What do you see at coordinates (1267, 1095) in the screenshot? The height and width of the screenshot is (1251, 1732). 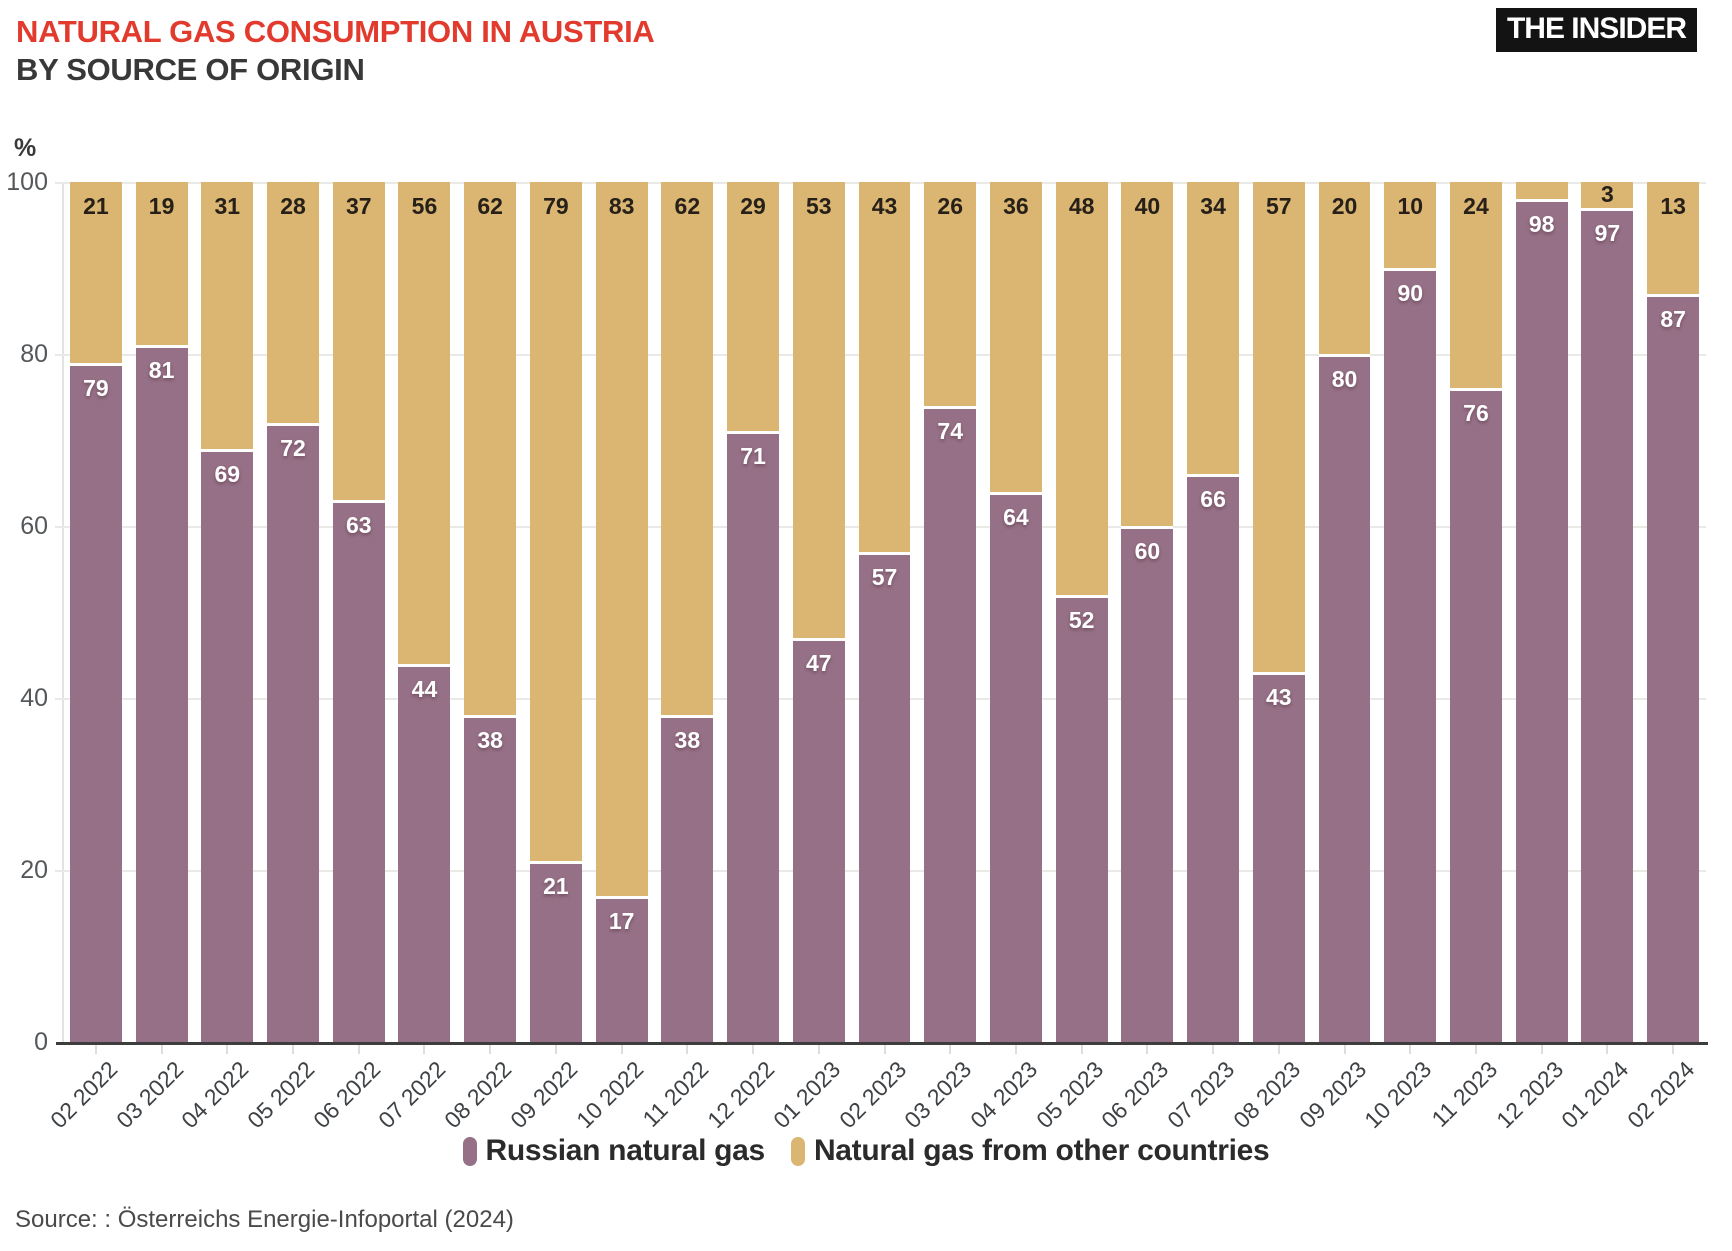 I see `x-tick-label: 08 2023` at bounding box center [1267, 1095].